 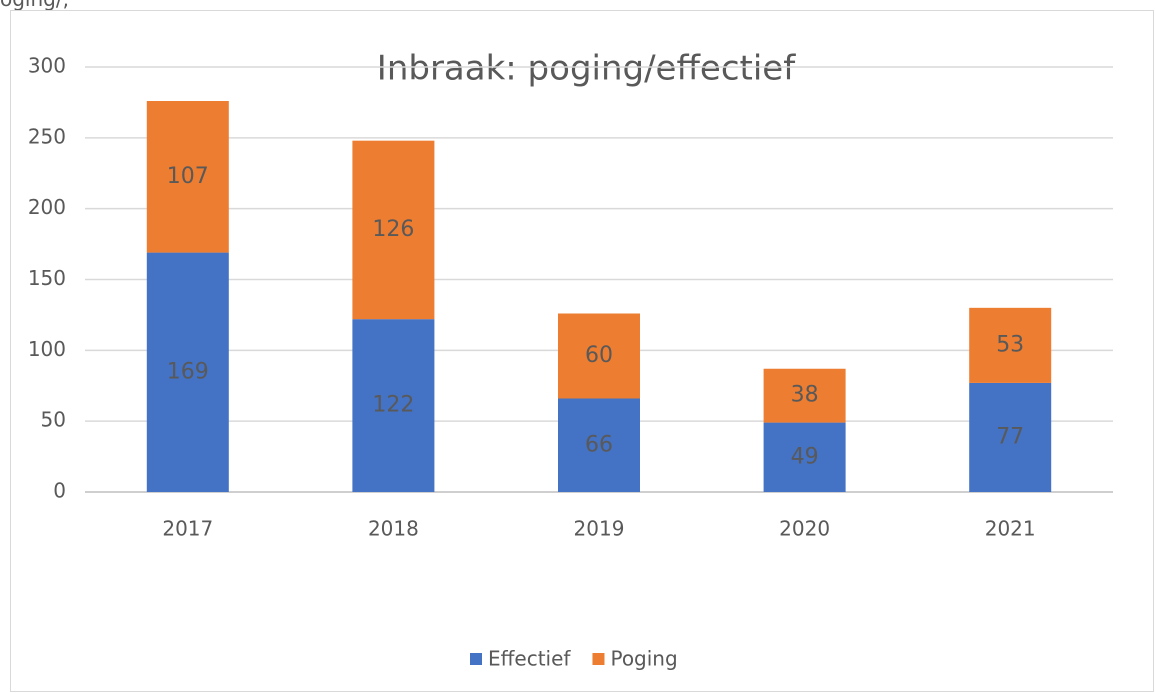 I want to click on data-label: 77, so click(x=1010, y=436).